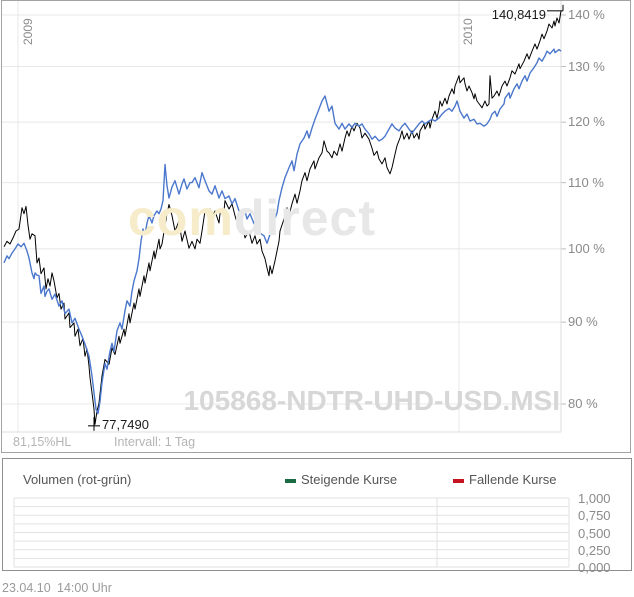 The width and height of the screenshot is (634, 597). What do you see at coordinates (349, 479) in the screenshot?
I see `rising-prices-legend-label: Steigende Kurse` at bounding box center [349, 479].